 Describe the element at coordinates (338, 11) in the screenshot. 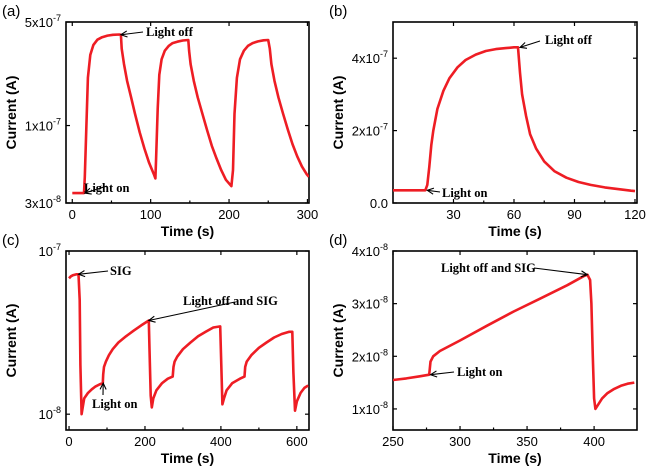

I see `panel-label: (b)` at that location.